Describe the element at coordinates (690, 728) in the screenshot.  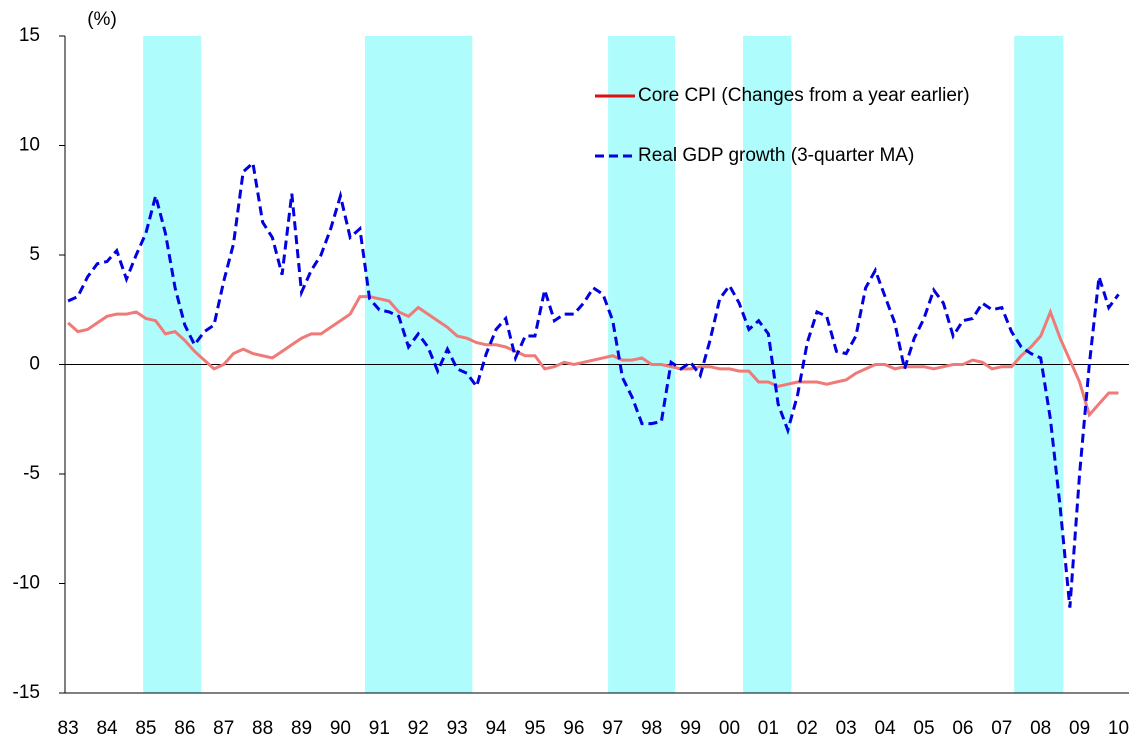
I see `x-tick-label: 99` at that location.